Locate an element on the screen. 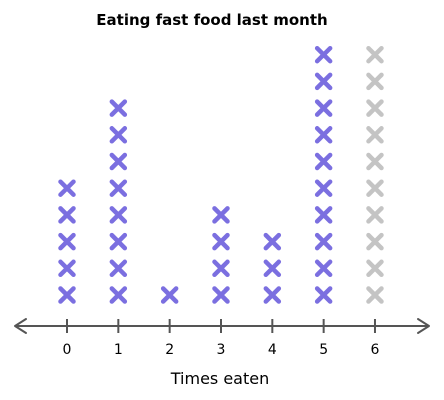 The image size is (444, 400). x-tick-label-3: 3 is located at coordinates (221, 350).